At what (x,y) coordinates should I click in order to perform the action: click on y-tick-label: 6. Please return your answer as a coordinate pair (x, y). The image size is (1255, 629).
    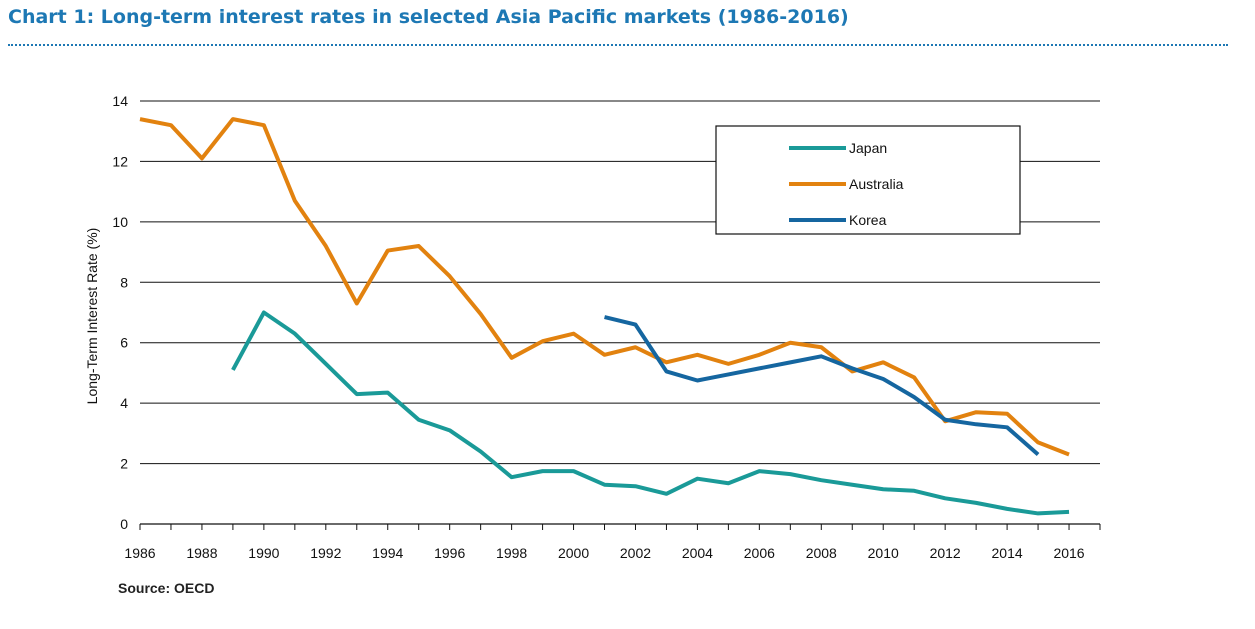
    Looking at the image, I should click on (124, 343).